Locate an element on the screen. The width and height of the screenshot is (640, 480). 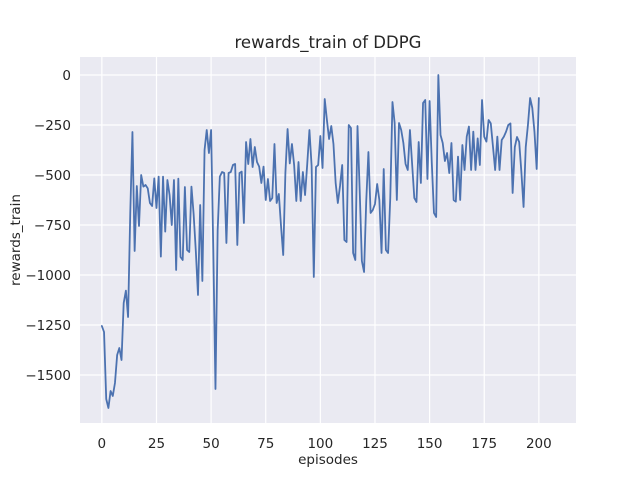
x-tick-label: 75 is located at coordinates (266, 444).